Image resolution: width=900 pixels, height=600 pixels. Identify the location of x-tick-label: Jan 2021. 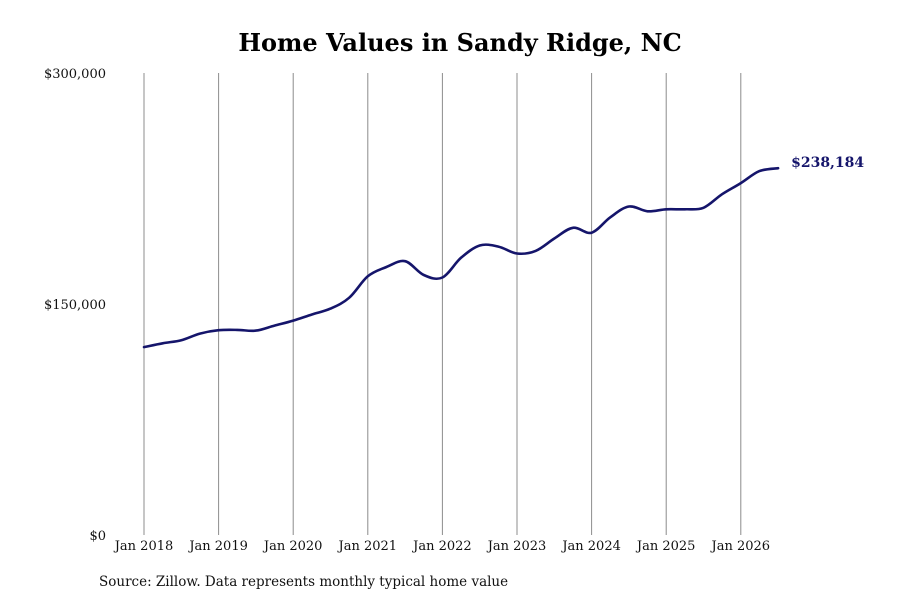
(367, 546).